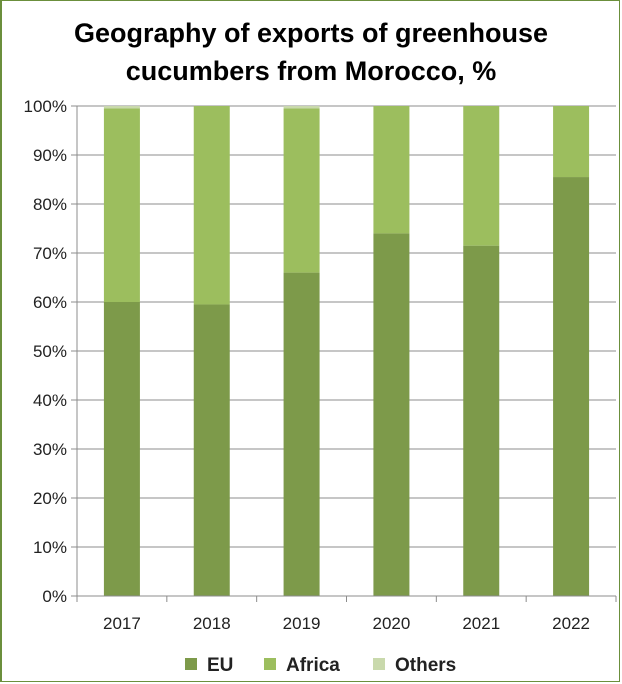  What do you see at coordinates (50, 155) in the screenshot?
I see `y-tick-label: 90%` at bounding box center [50, 155].